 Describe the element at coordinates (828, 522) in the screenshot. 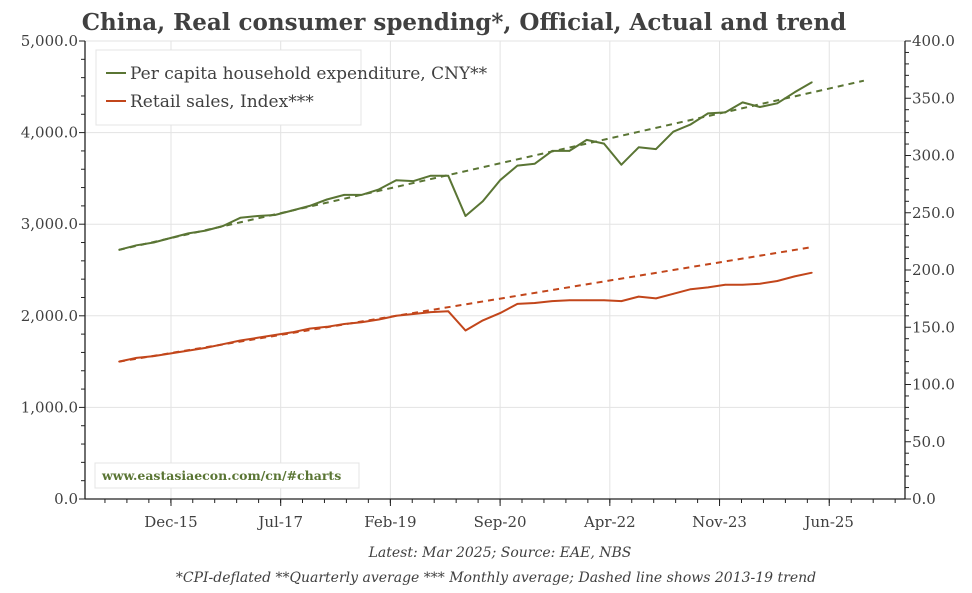

I see `x-tick-label: Jun-25` at that location.